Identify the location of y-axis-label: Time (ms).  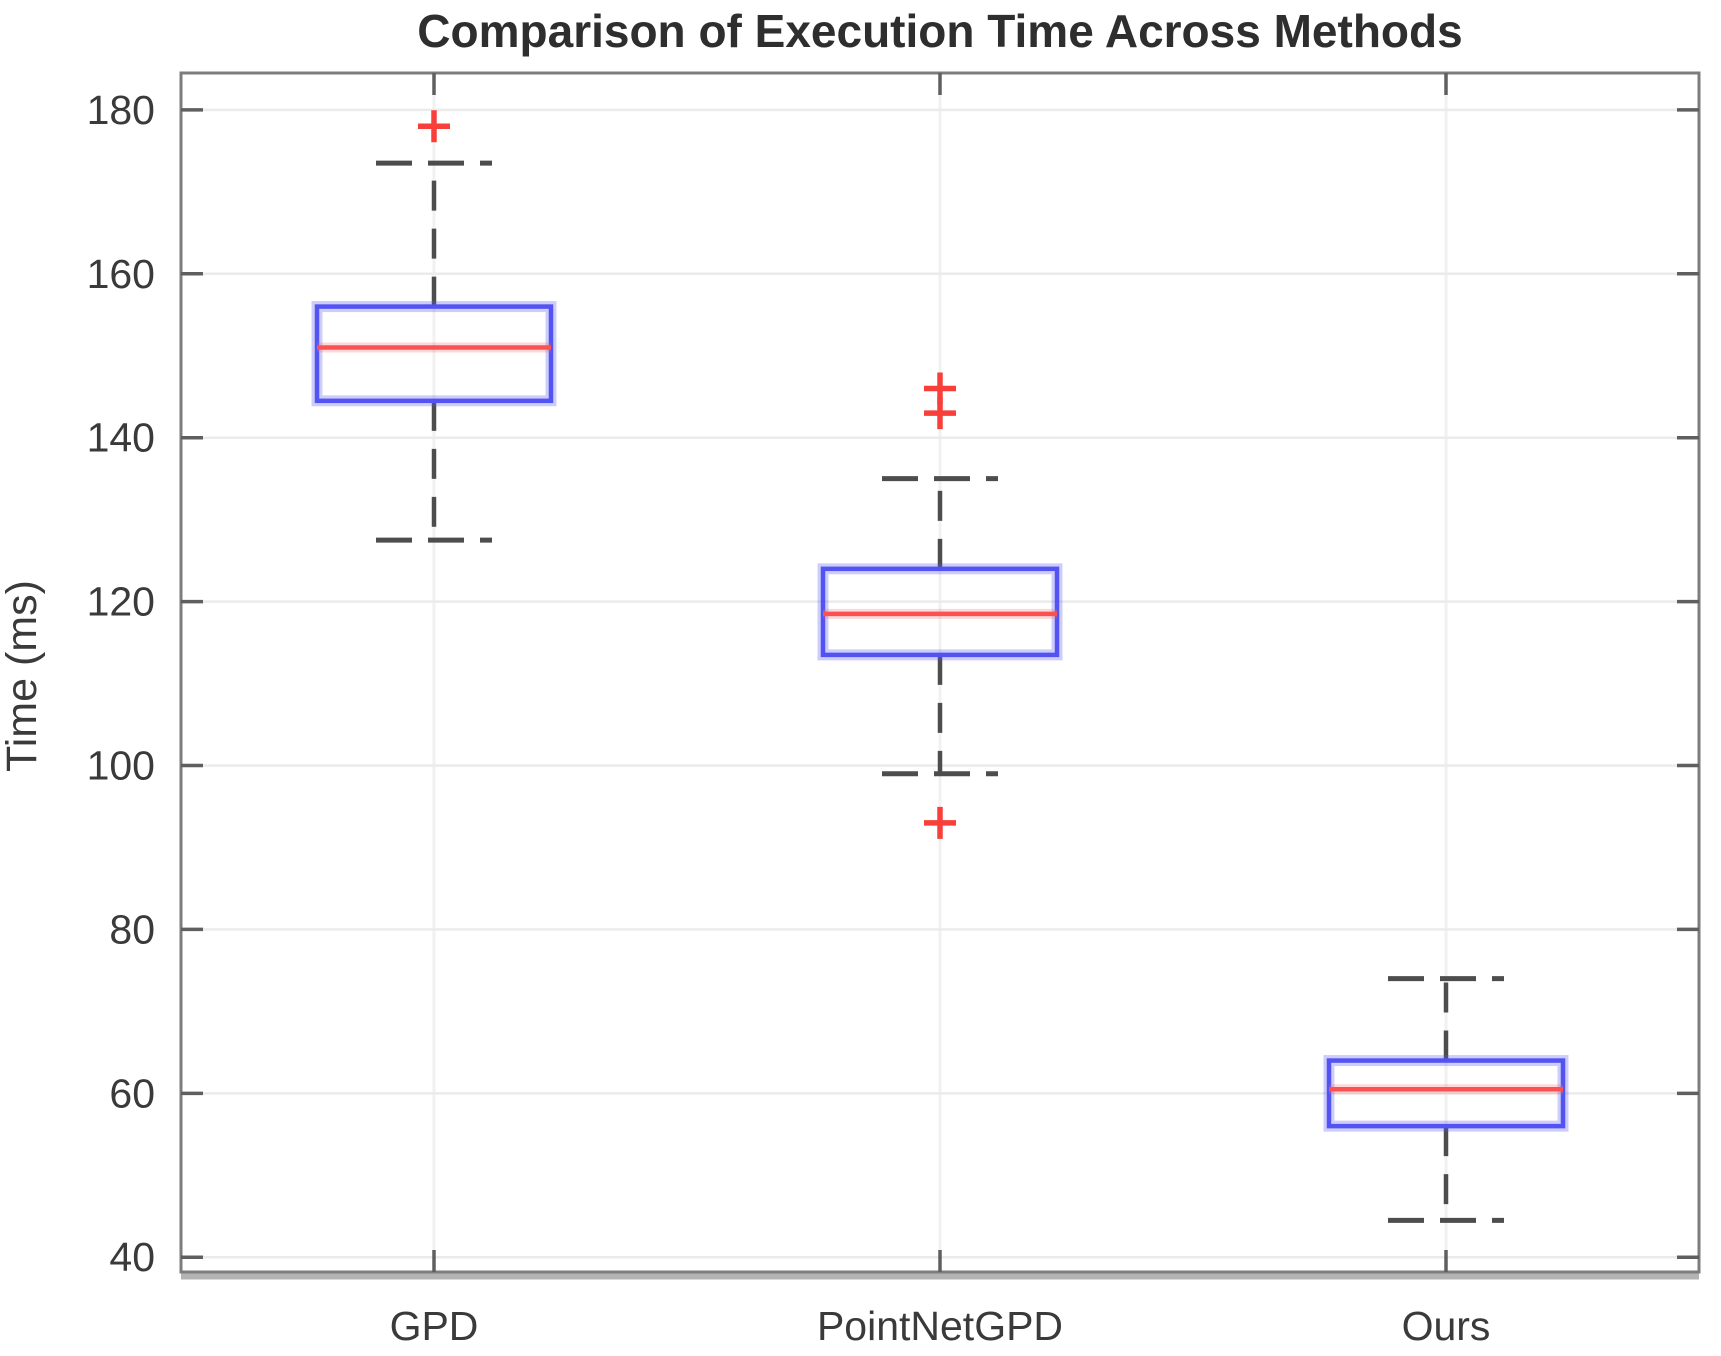
(23, 676).